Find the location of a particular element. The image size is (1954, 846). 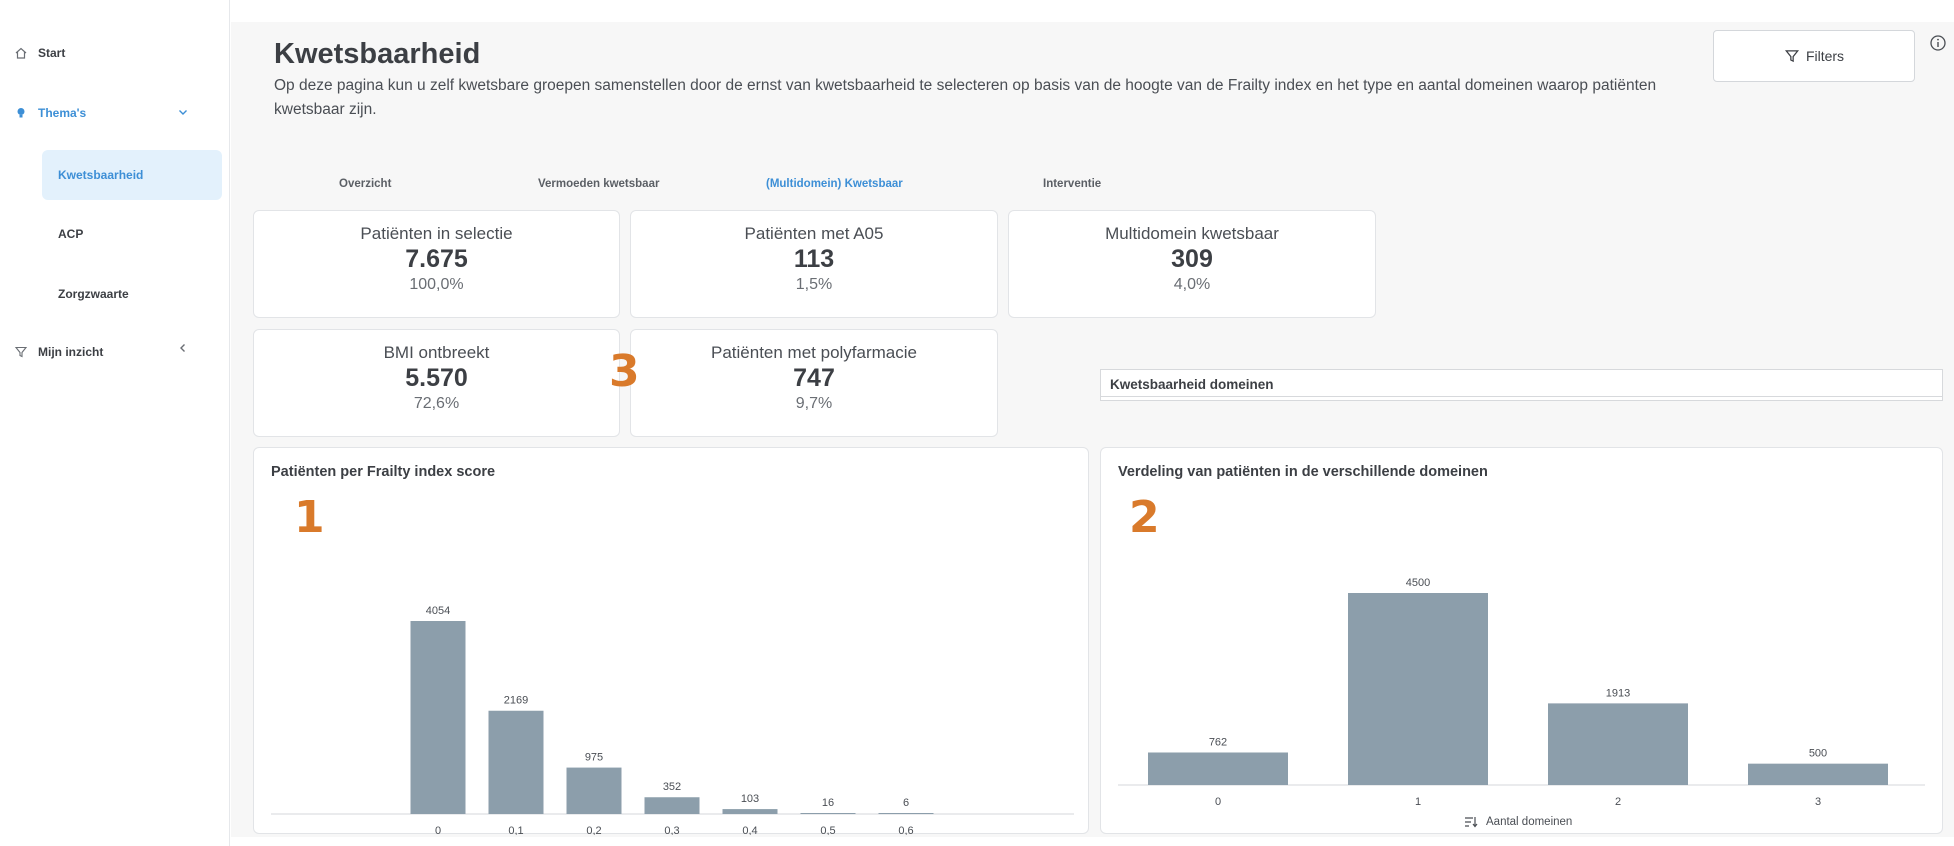

sidebar-item-label: Kwetsbaarheid is located at coordinates (101, 175).